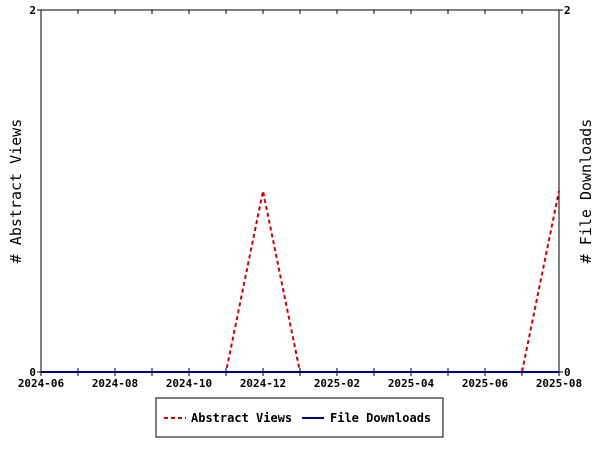 This screenshot has height=450, width=600. What do you see at coordinates (567, 372) in the screenshot?
I see `y-right-tick-label: 0` at bounding box center [567, 372].